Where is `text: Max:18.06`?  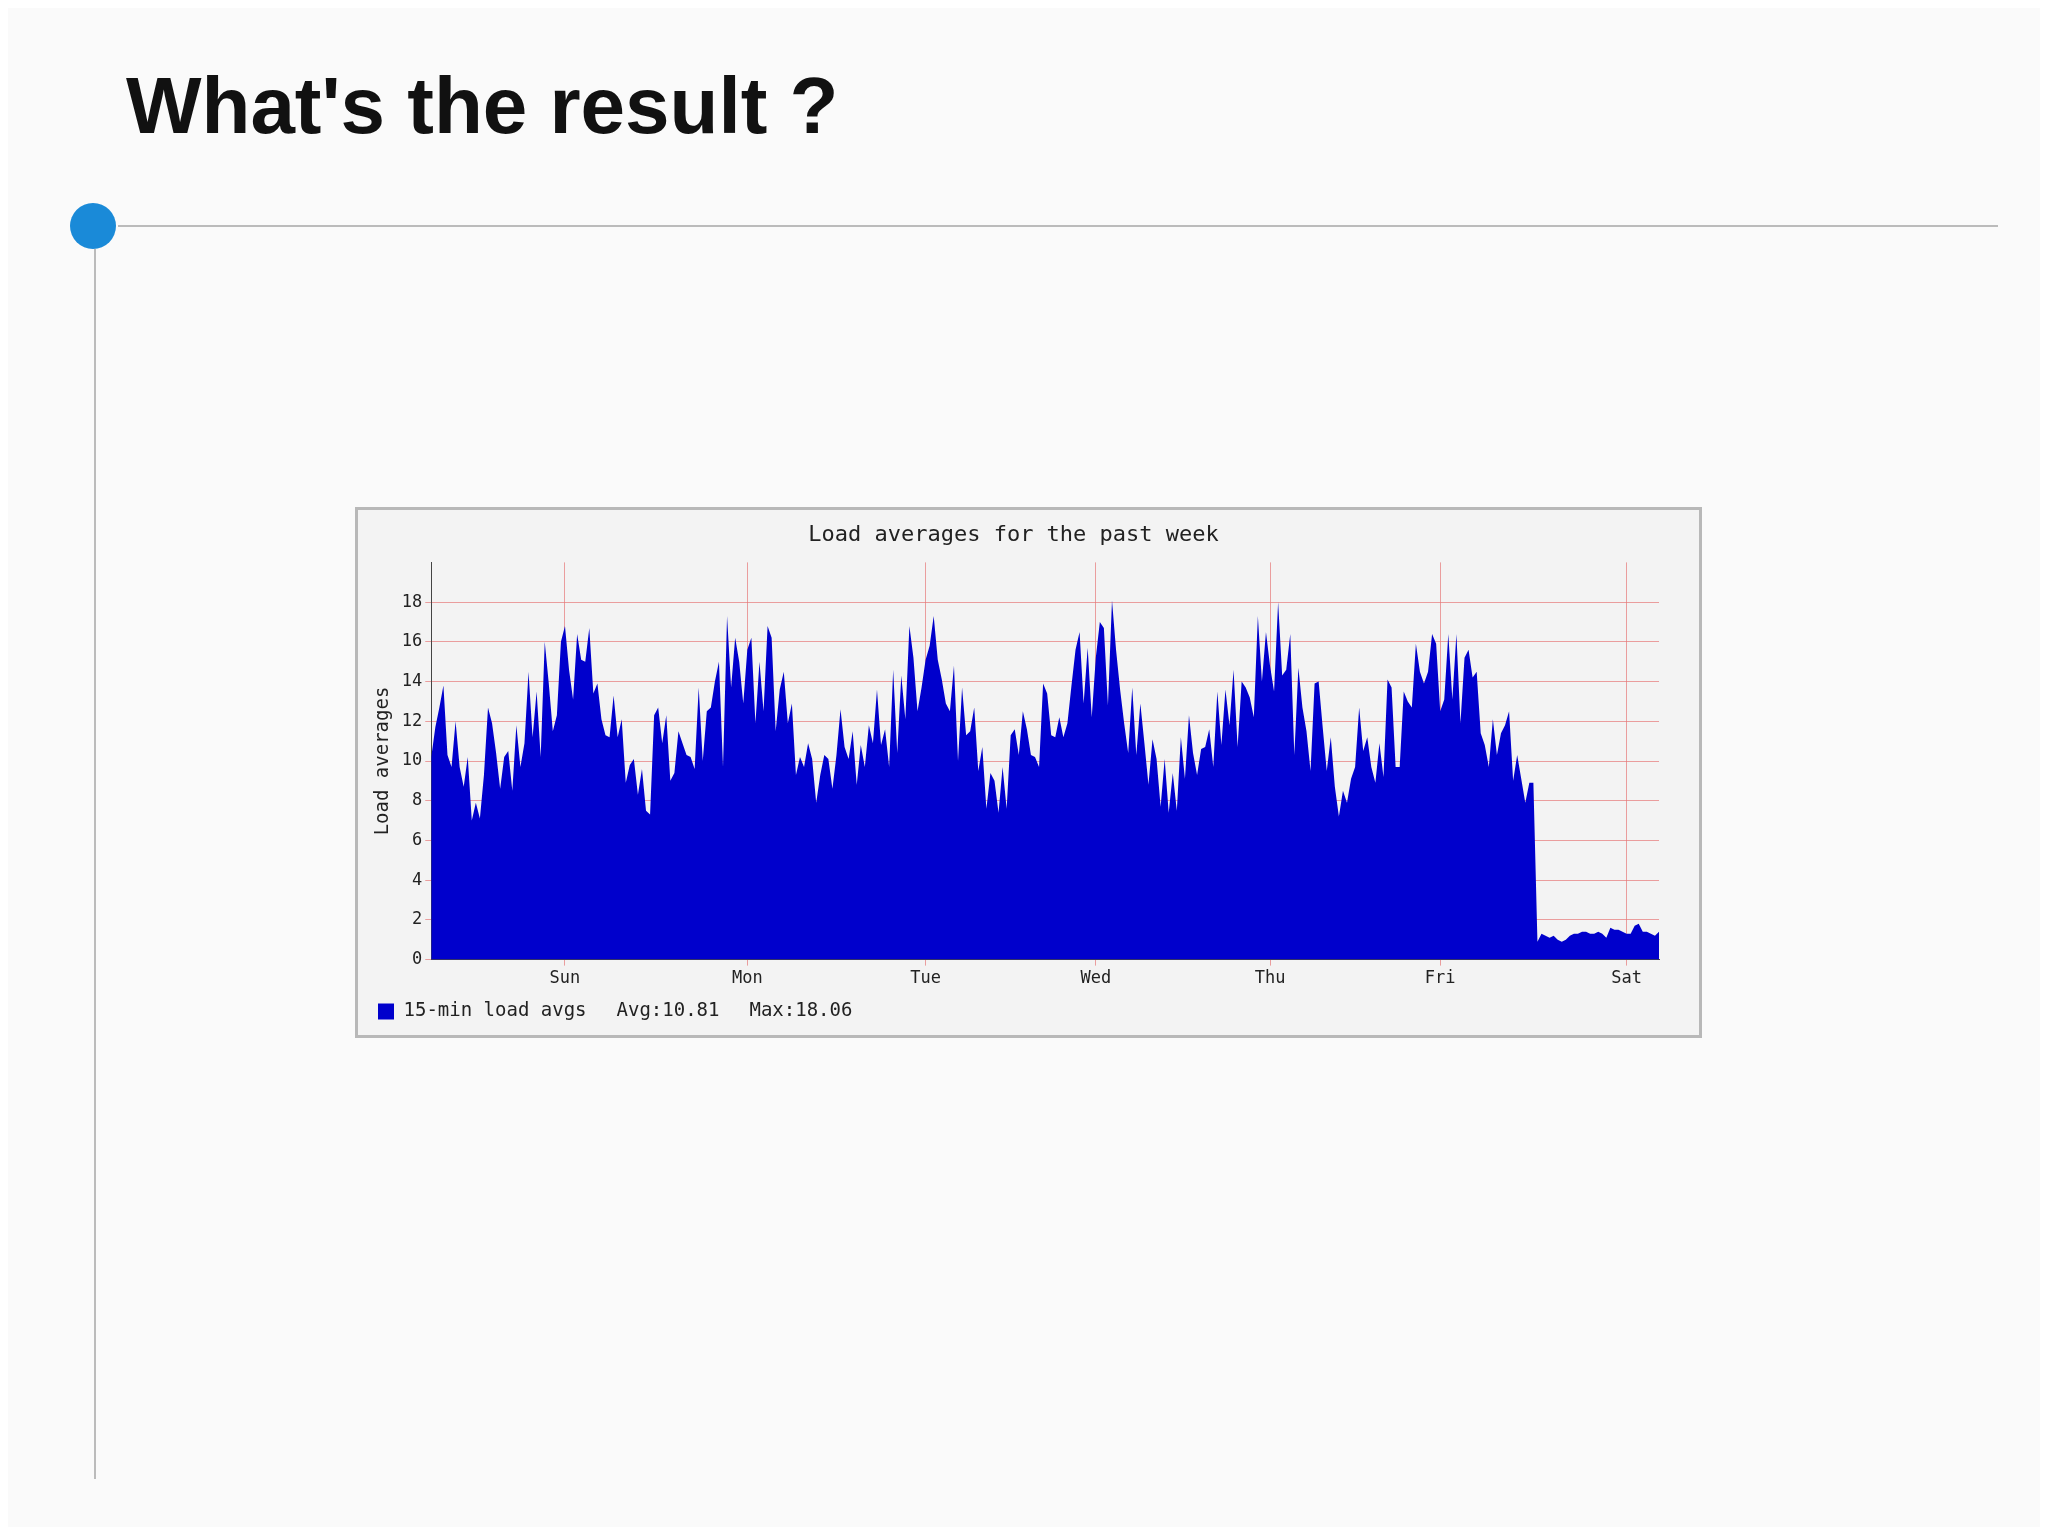
text: Max:18.06 is located at coordinates (801, 1009).